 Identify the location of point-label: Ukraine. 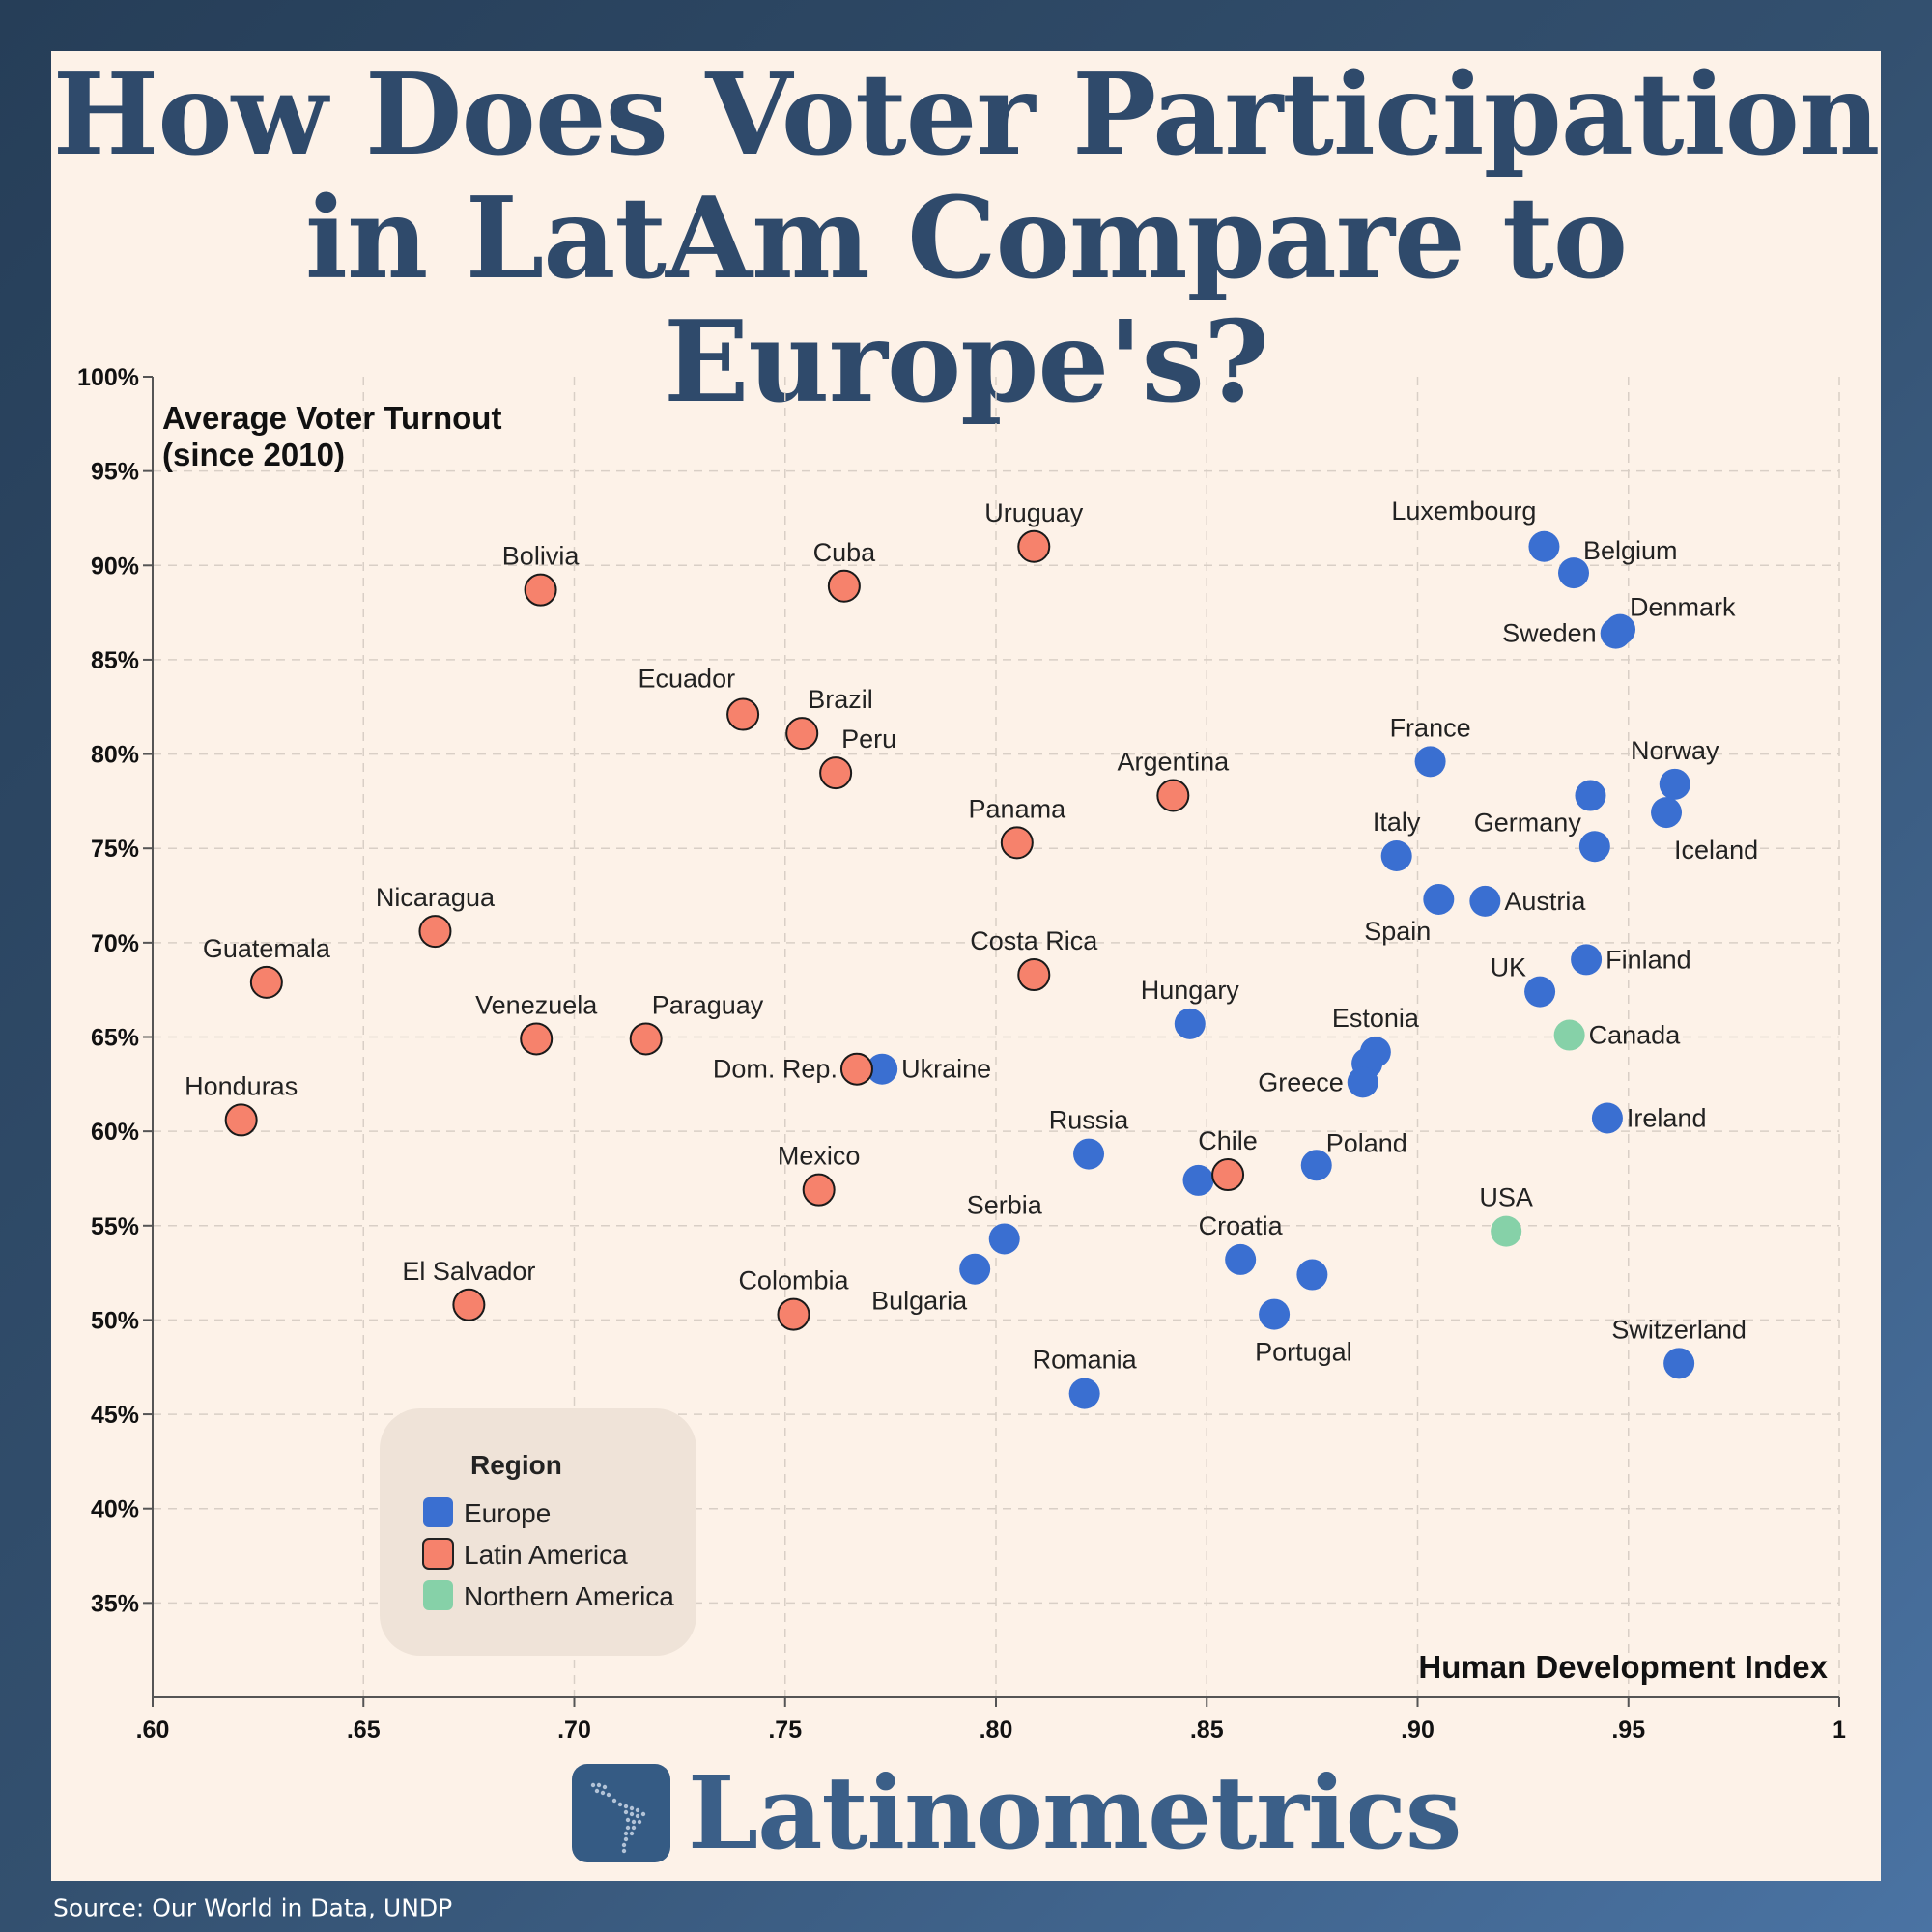
(946, 1069).